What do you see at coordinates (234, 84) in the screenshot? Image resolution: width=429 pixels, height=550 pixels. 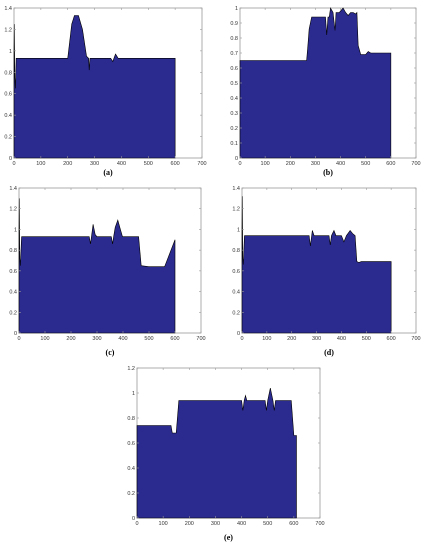 I see `y-tick-label: 0.5` at bounding box center [234, 84].